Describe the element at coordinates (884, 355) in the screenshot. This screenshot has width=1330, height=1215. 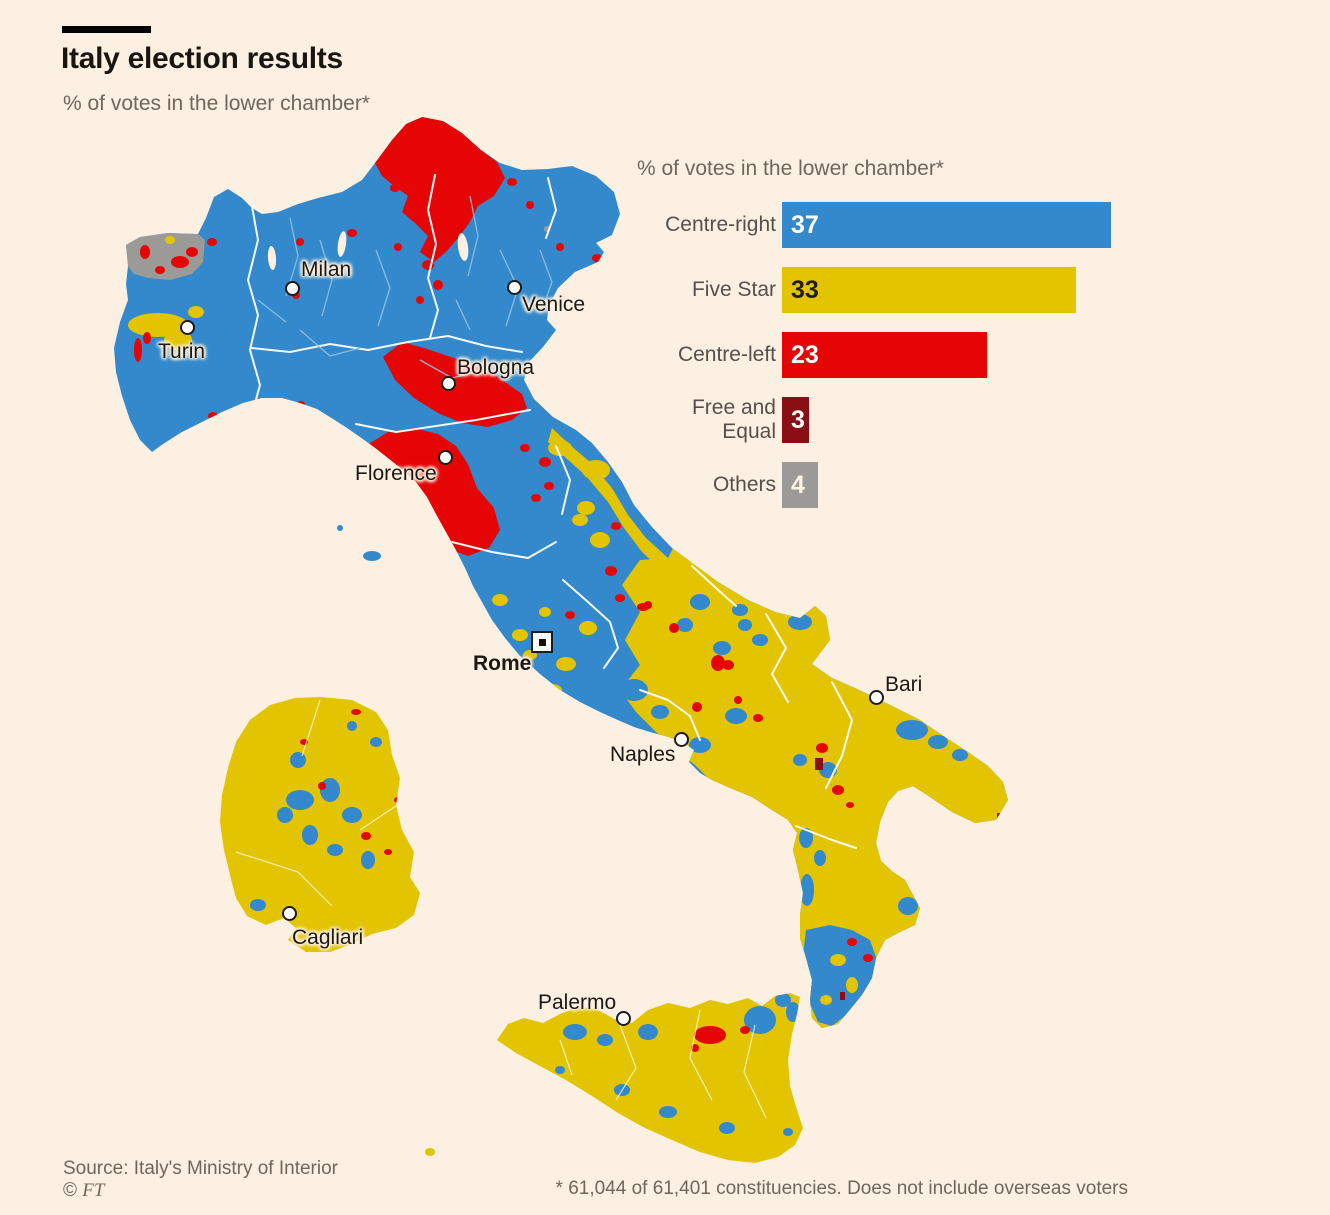
I see `legend-bar-centre-left: 23` at that location.